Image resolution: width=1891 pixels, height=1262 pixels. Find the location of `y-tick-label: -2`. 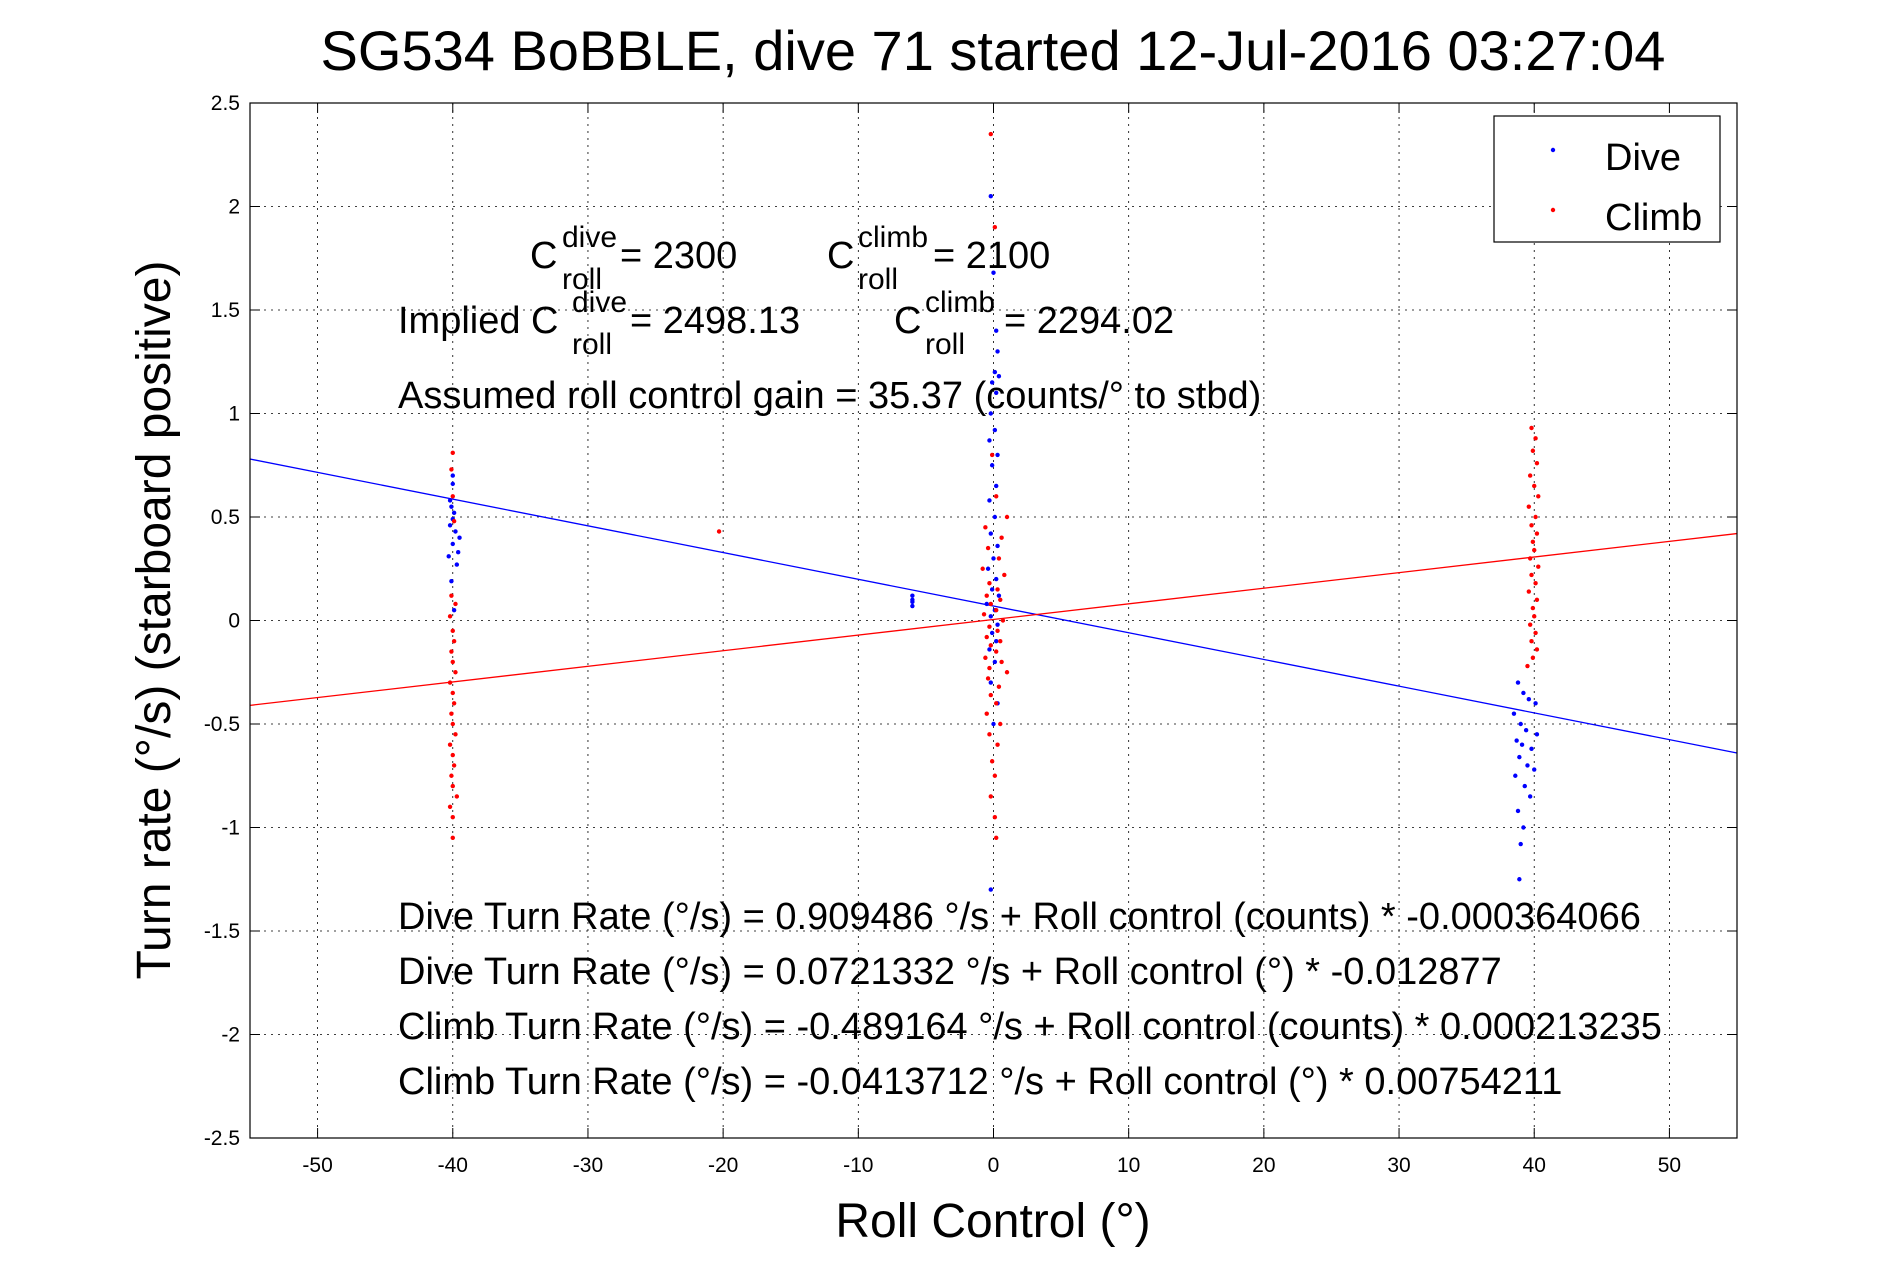

y-tick-label: -2 is located at coordinates (230, 1035).